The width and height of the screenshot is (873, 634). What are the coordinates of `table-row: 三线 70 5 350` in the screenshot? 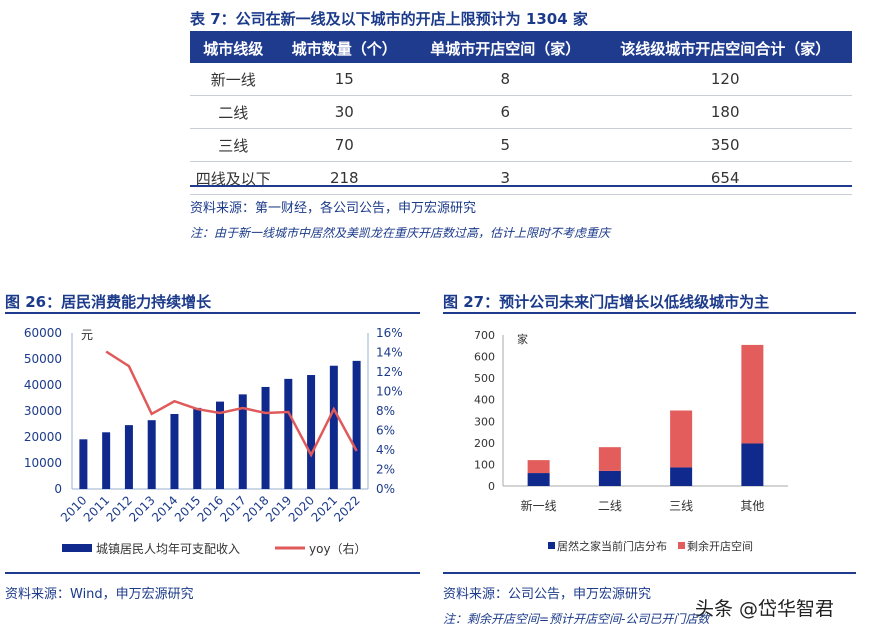 It's located at (521, 145).